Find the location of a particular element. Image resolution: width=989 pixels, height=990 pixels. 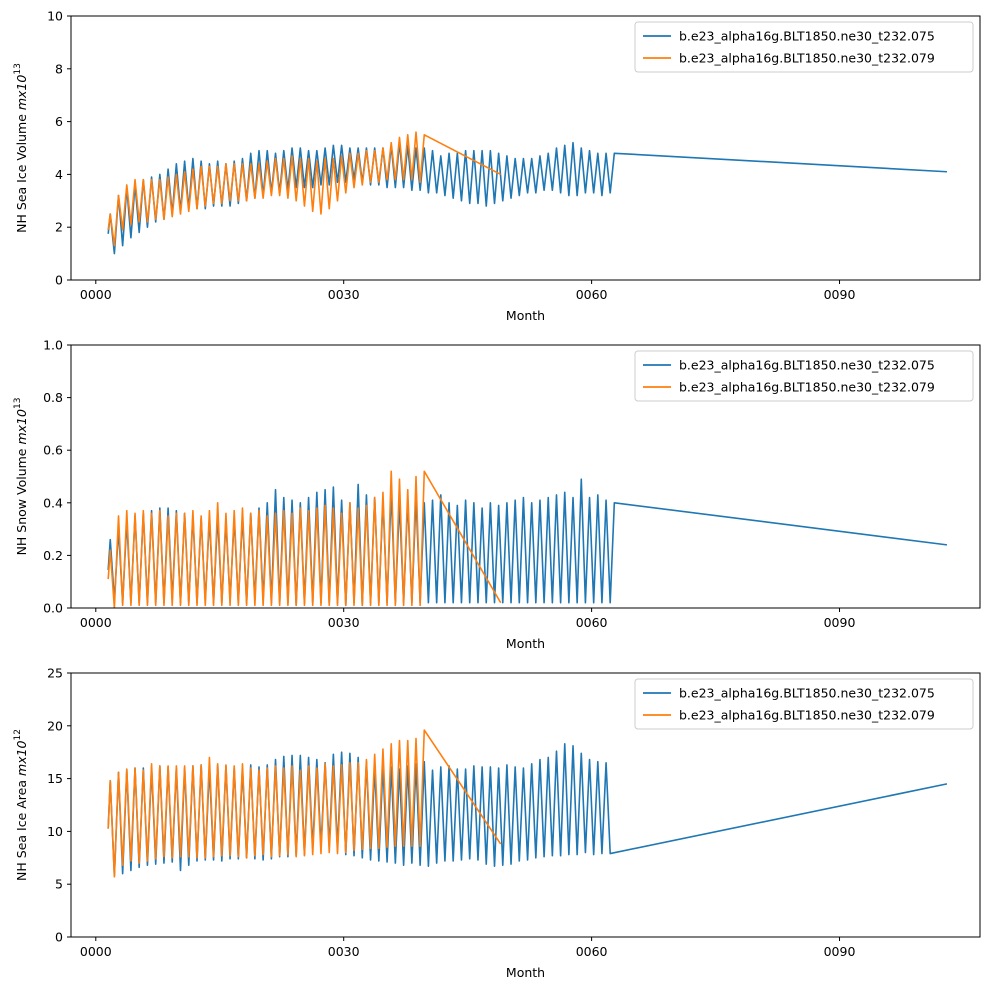

y-tick-label: 0.8 is located at coordinates (53, 397).